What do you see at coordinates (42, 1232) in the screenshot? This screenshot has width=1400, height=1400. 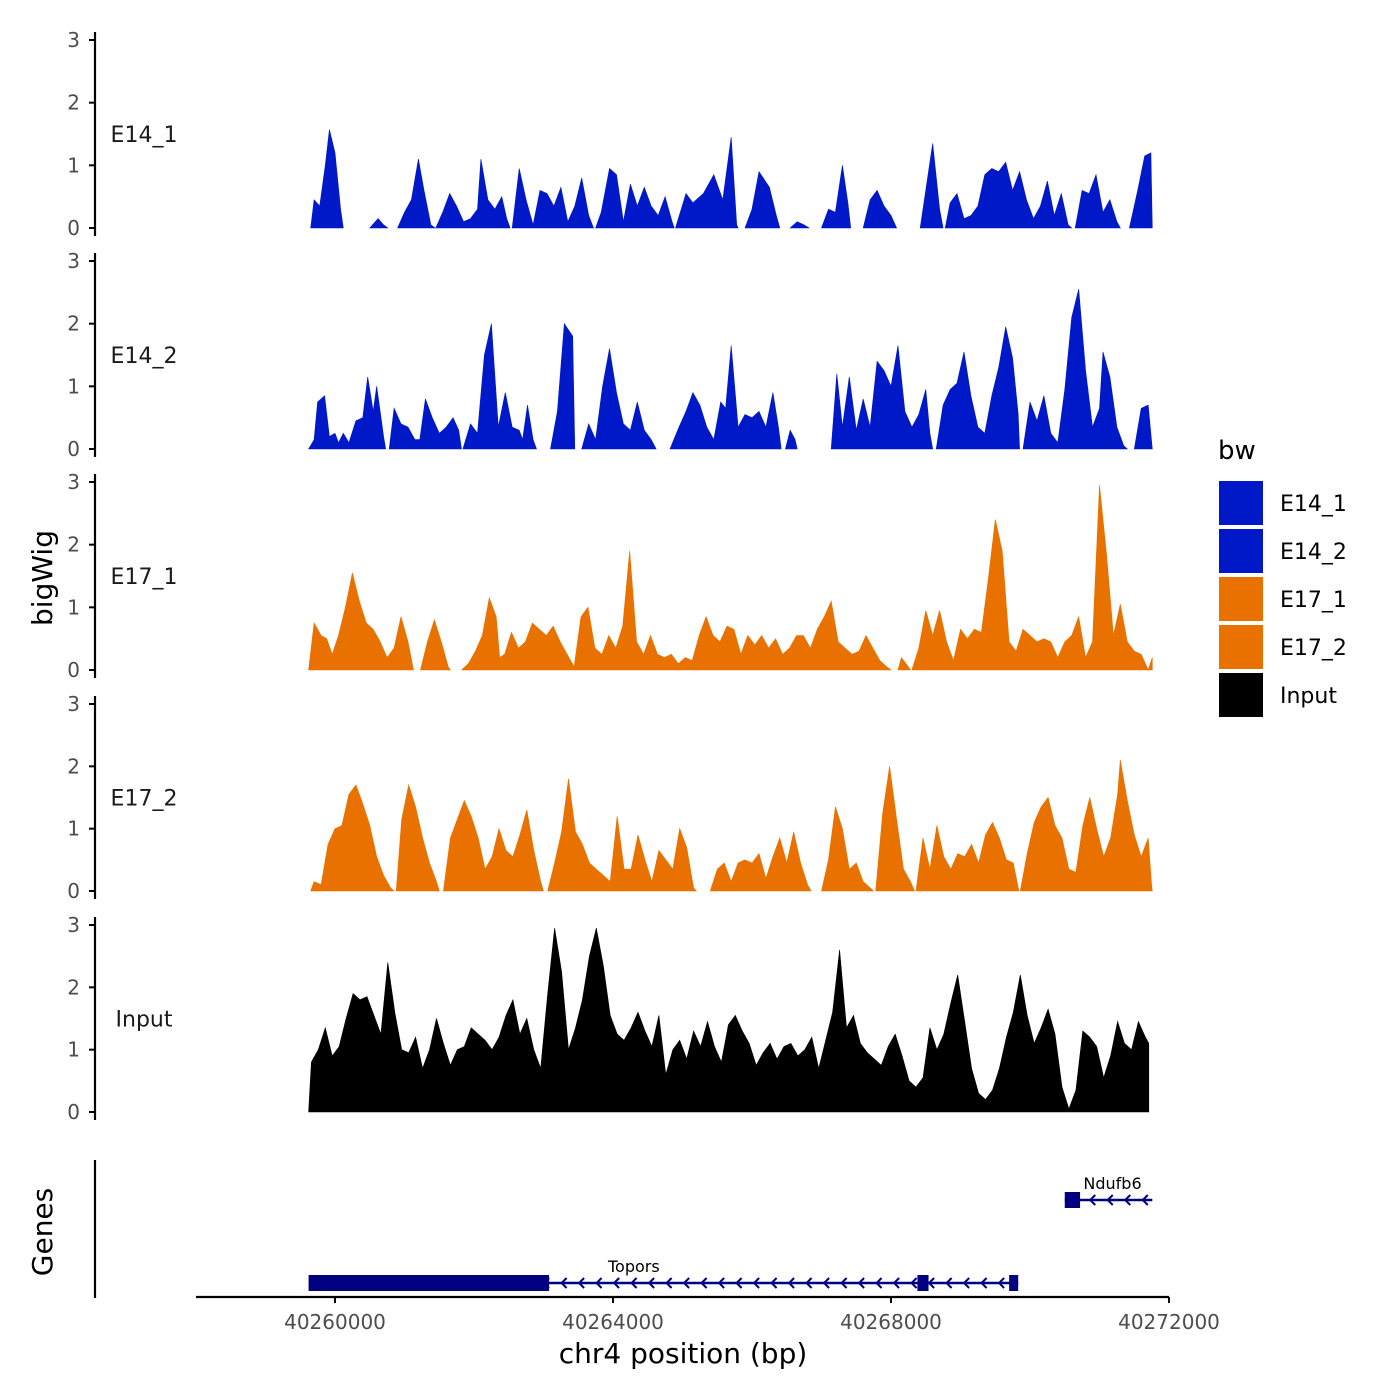 I see `genes-axis-title: Genes` at bounding box center [42, 1232].